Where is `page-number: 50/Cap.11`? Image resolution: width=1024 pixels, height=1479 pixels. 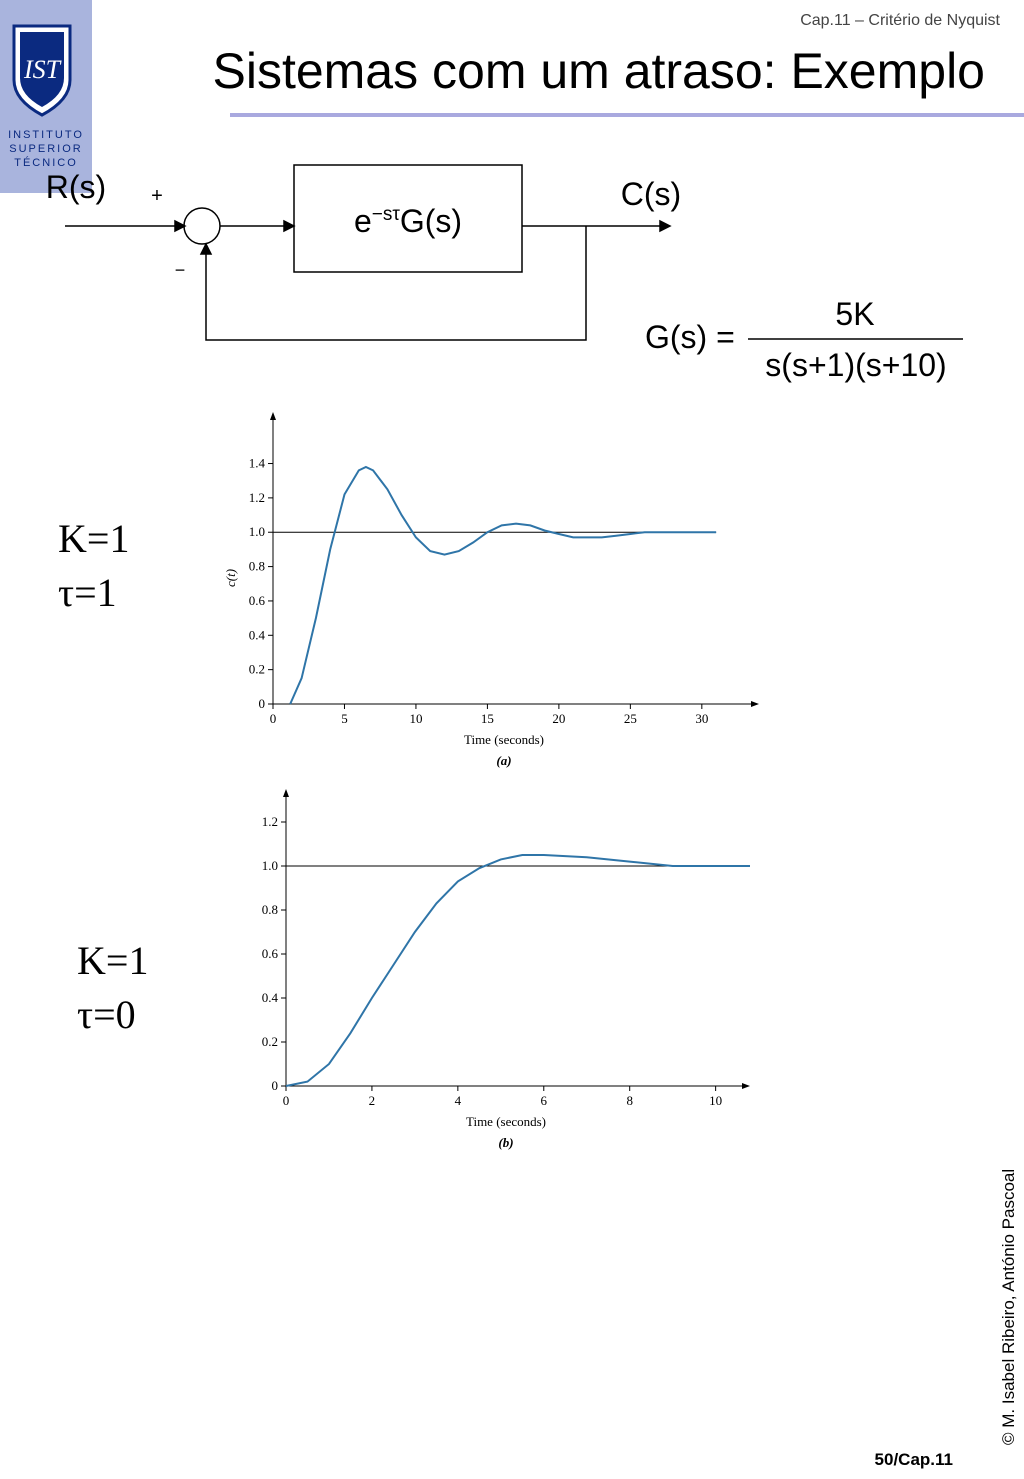 page-number: 50/Cap.11 is located at coordinates (914, 1459).